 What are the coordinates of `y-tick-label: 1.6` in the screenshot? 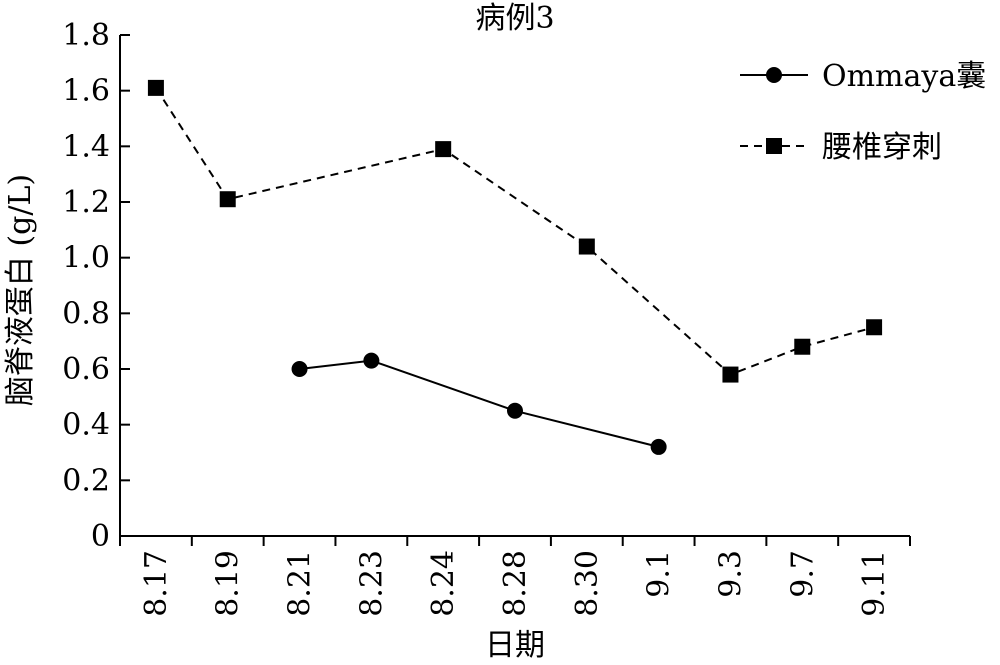 It's located at (86, 91).